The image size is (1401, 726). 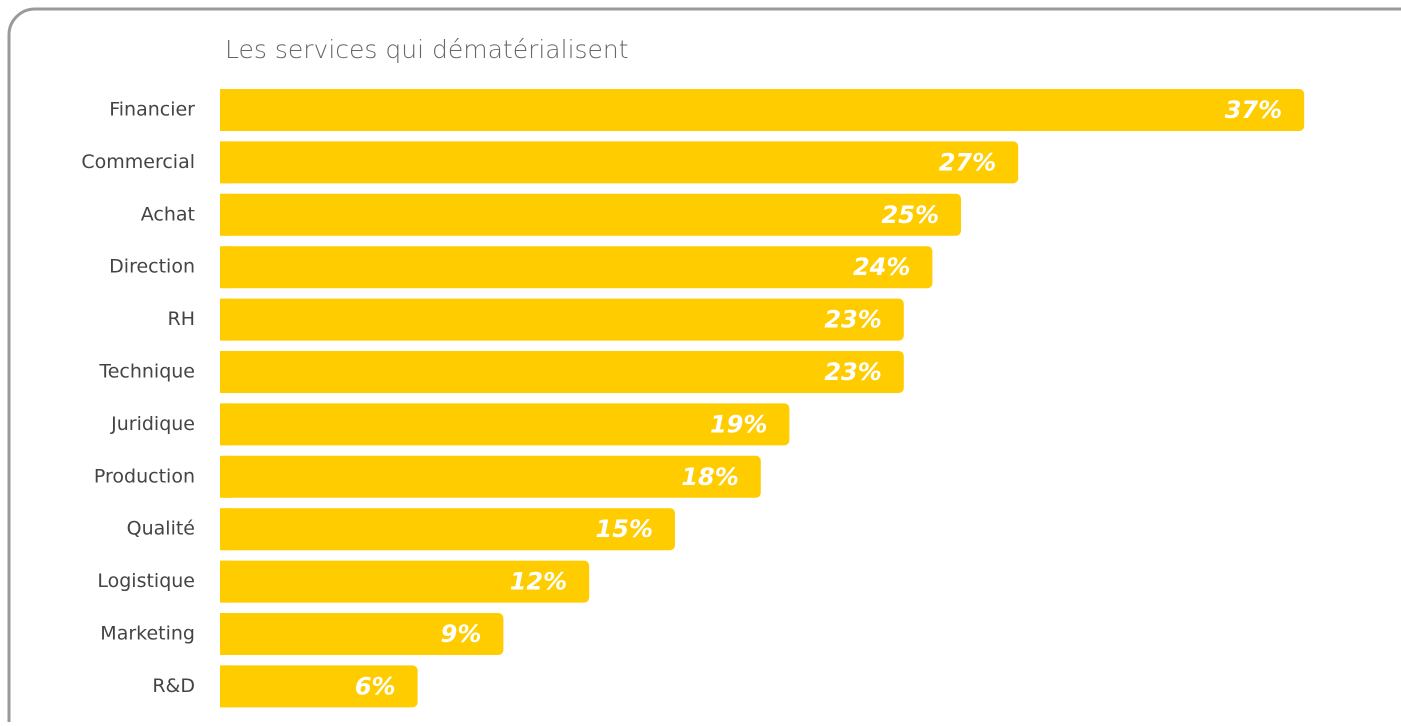 What do you see at coordinates (738, 424) in the screenshot?
I see `value-label: 19%` at bounding box center [738, 424].